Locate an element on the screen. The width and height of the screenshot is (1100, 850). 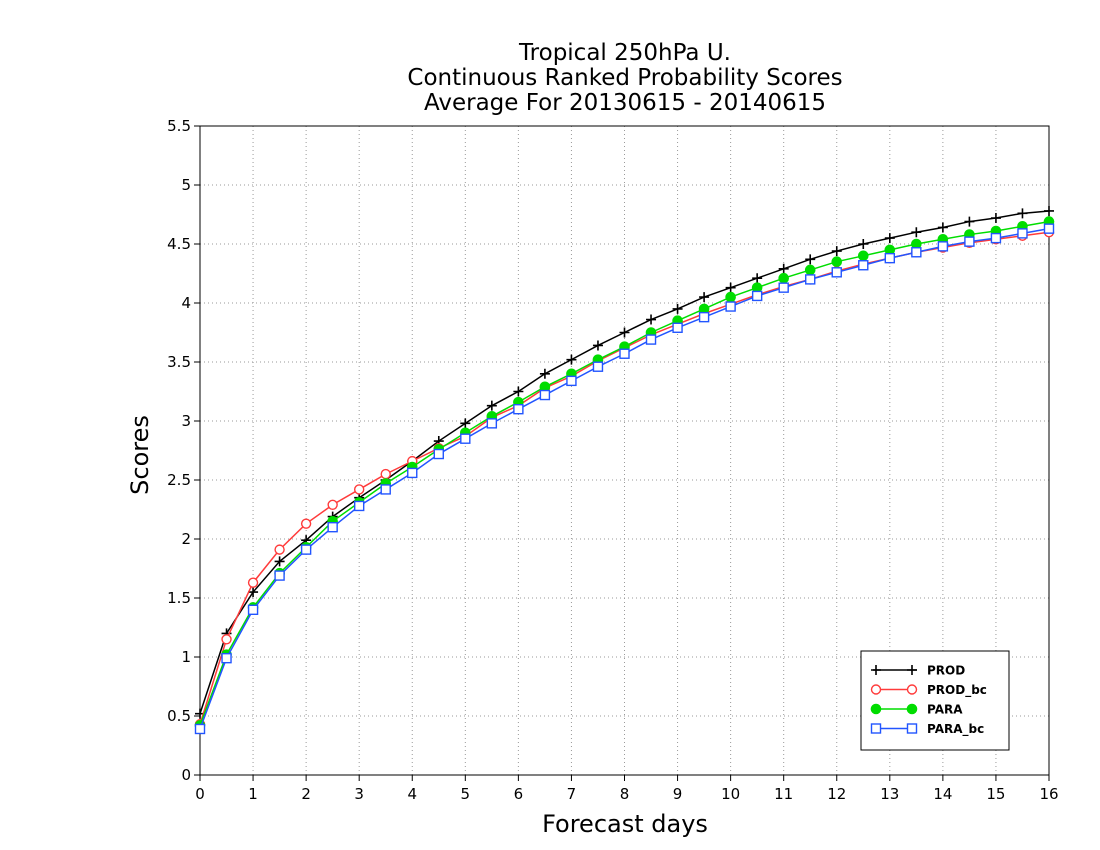
y-tick-label: 0 is located at coordinates (186, 775).